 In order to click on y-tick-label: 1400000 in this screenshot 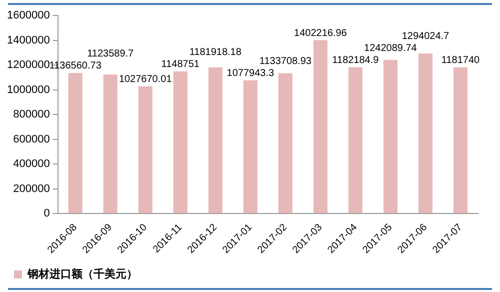, I will do `click(28, 40)`.